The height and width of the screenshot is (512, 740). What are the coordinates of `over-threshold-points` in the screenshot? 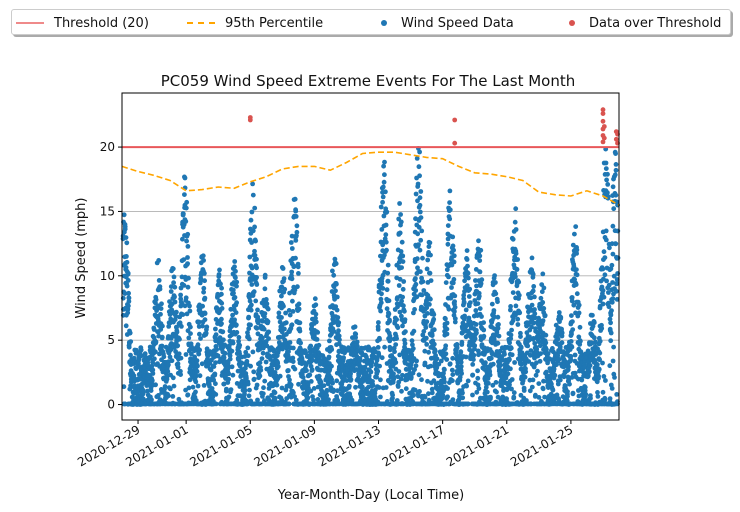 It's located at (433, 126).